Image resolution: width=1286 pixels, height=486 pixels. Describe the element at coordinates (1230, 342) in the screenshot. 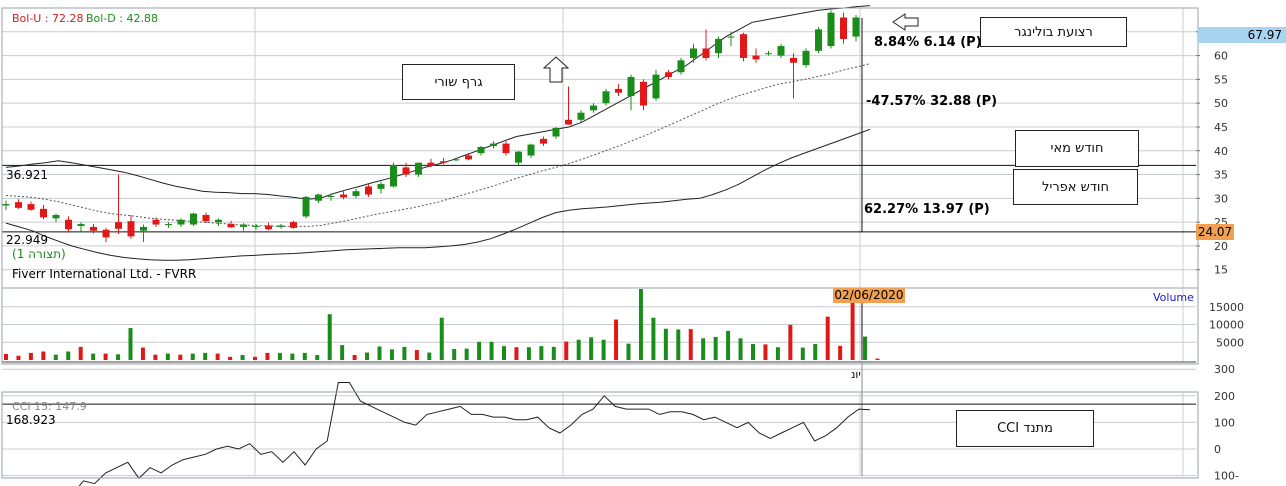

I see `y-tick-label: 5000` at that location.